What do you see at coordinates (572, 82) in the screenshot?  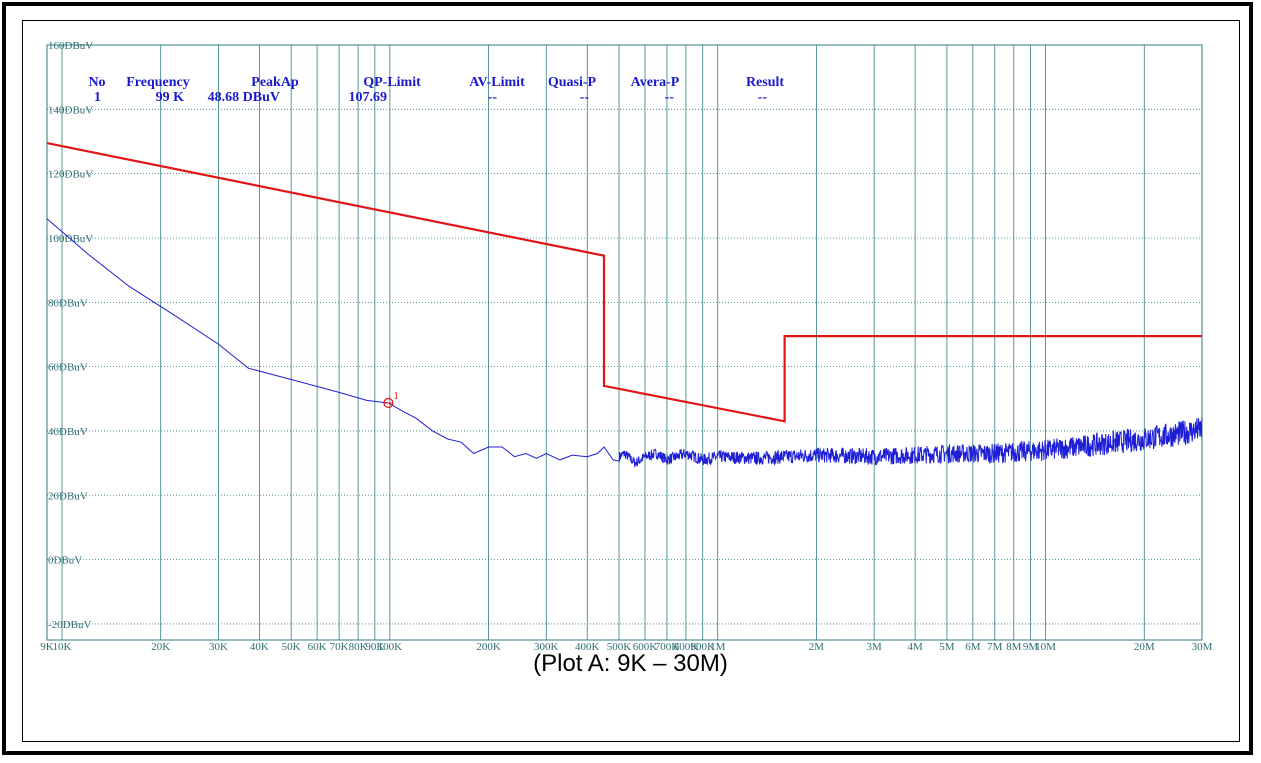 I see `marker-table-header: Quasi-P` at bounding box center [572, 82].